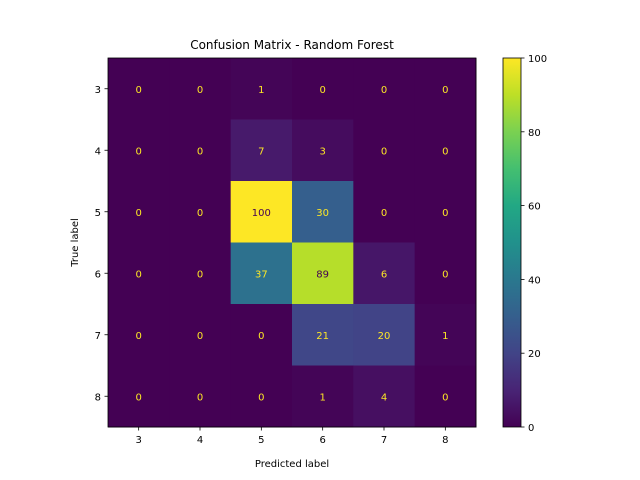  What do you see at coordinates (534, 354) in the screenshot?
I see `colorbar-tick-label: 20` at bounding box center [534, 354].